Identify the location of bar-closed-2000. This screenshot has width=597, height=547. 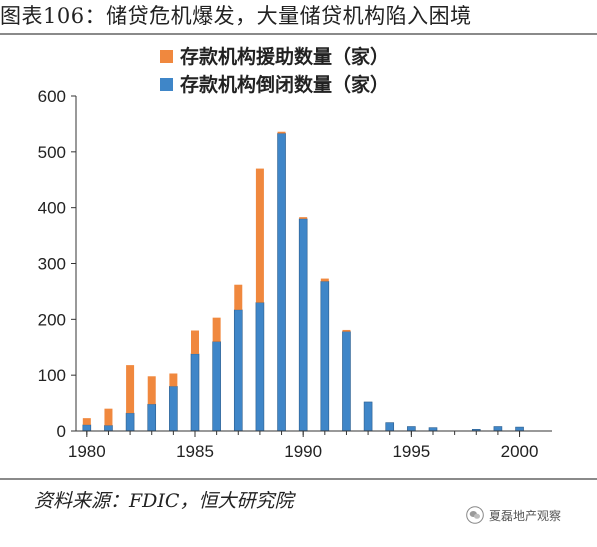
(519, 429).